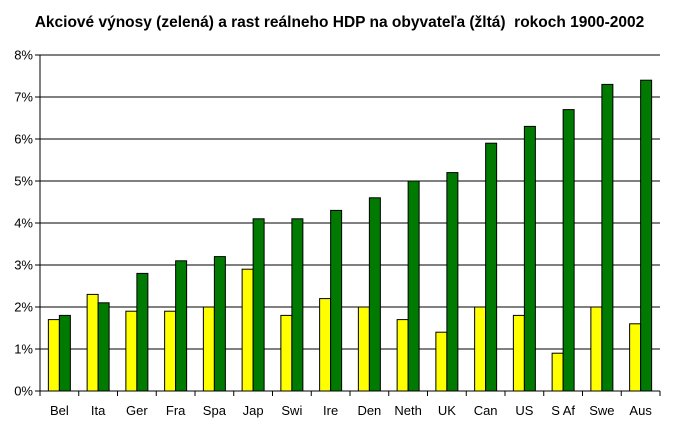 Image resolution: width=679 pixels, height=422 pixels. Describe the element at coordinates (59, 410) in the screenshot. I see `x-tick-label: Bel` at that location.